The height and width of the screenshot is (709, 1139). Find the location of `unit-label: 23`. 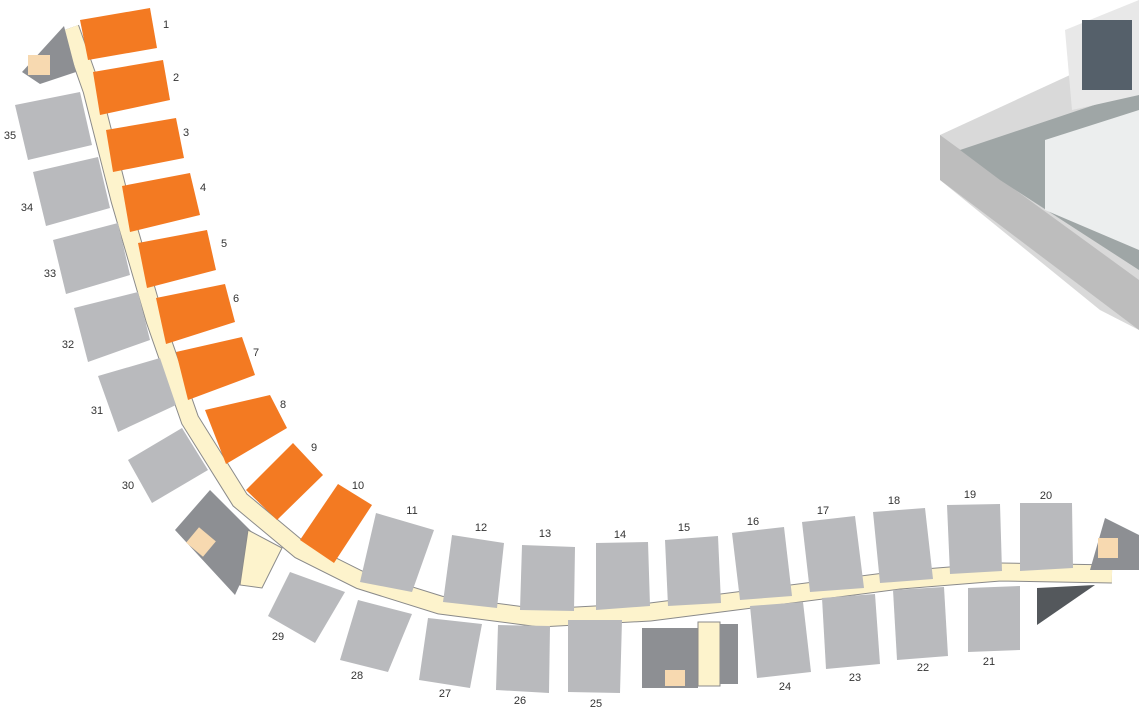

unit-label: 23 is located at coordinates (855, 678).